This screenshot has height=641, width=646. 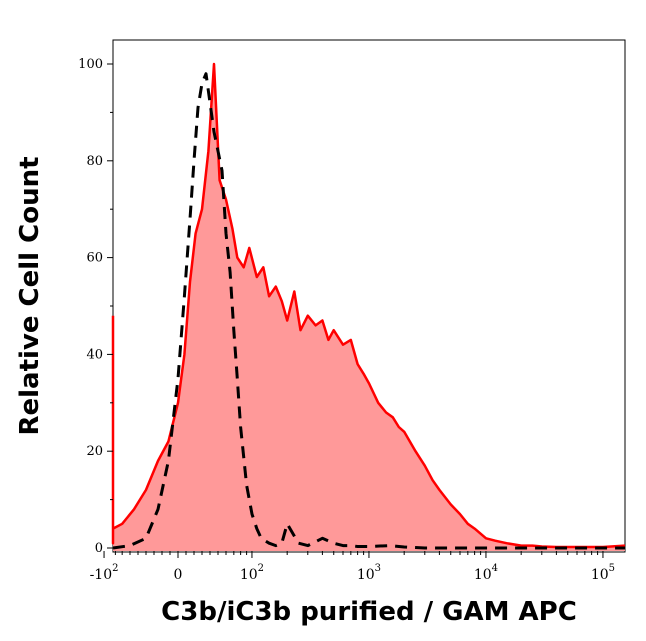 I want to click on y-tick-label-1: 20, so click(x=94, y=451).